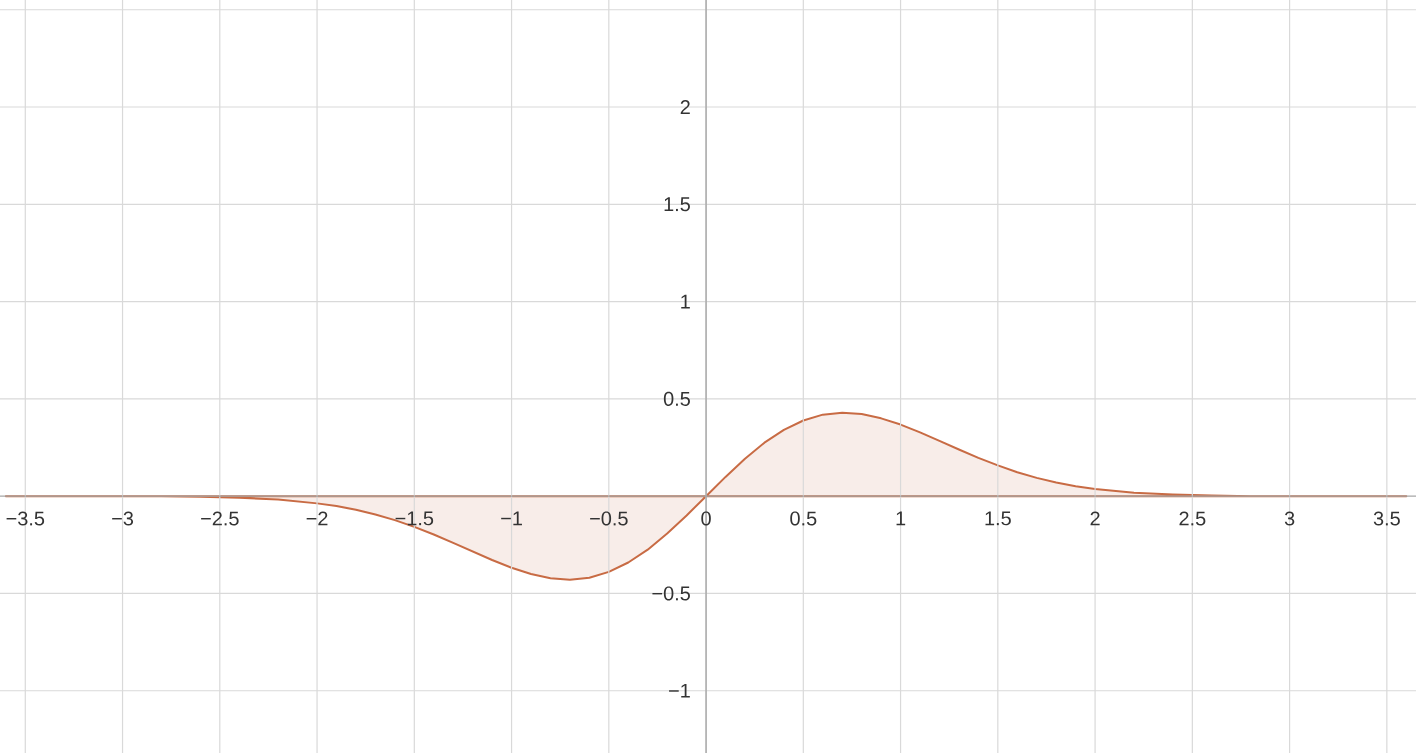 The width and height of the screenshot is (1416, 753). Describe the element at coordinates (123, 518) in the screenshot. I see `x-tick-label: −3` at that location.